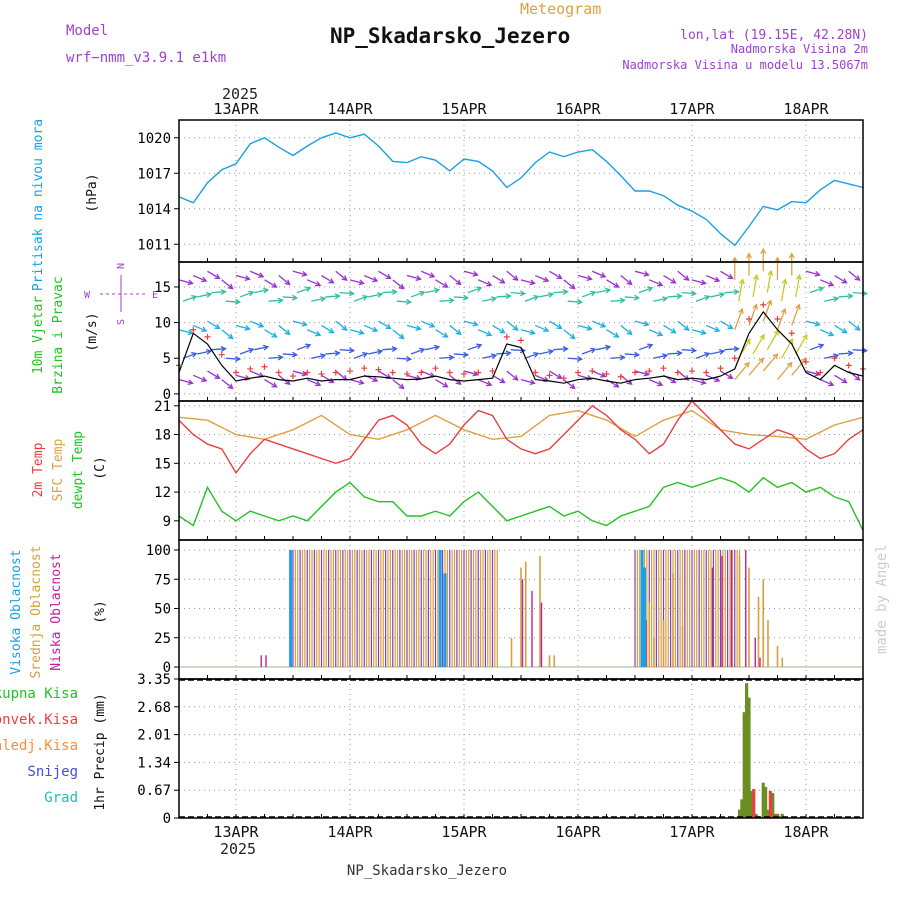 This screenshot has height=900, width=900. Describe the element at coordinates (350, 109) in the screenshot. I see `top-xtick-label: 14APR` at that location.